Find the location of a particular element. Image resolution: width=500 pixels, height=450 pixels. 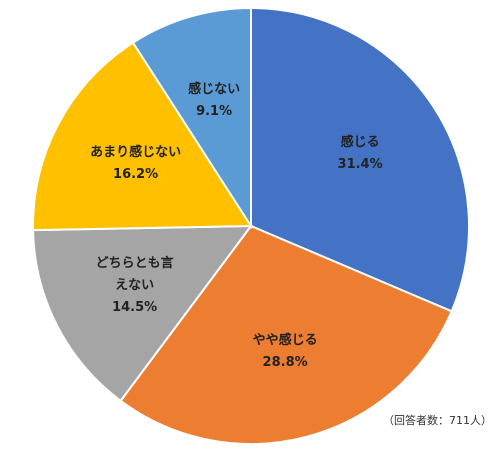

category-label: 感じる is located at coordinates (360, 142).